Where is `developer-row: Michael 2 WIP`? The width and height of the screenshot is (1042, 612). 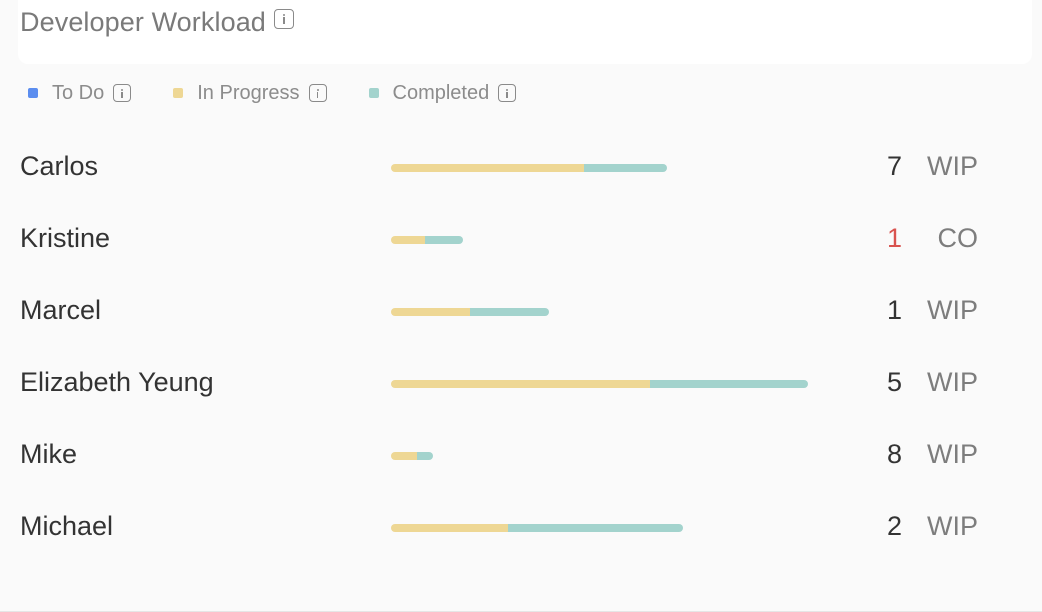
developer-row: Michael 2 WIP is located at coordinates (521, 529).